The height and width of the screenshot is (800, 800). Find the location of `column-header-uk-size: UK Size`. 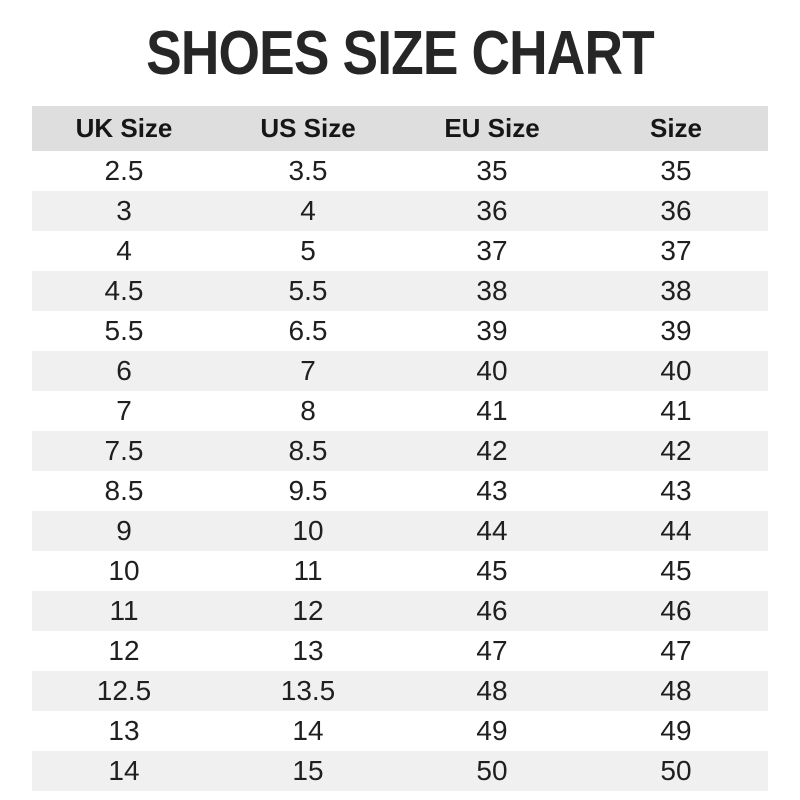

column-header-uk-size: UK Size is located at coordinates (124, 128).